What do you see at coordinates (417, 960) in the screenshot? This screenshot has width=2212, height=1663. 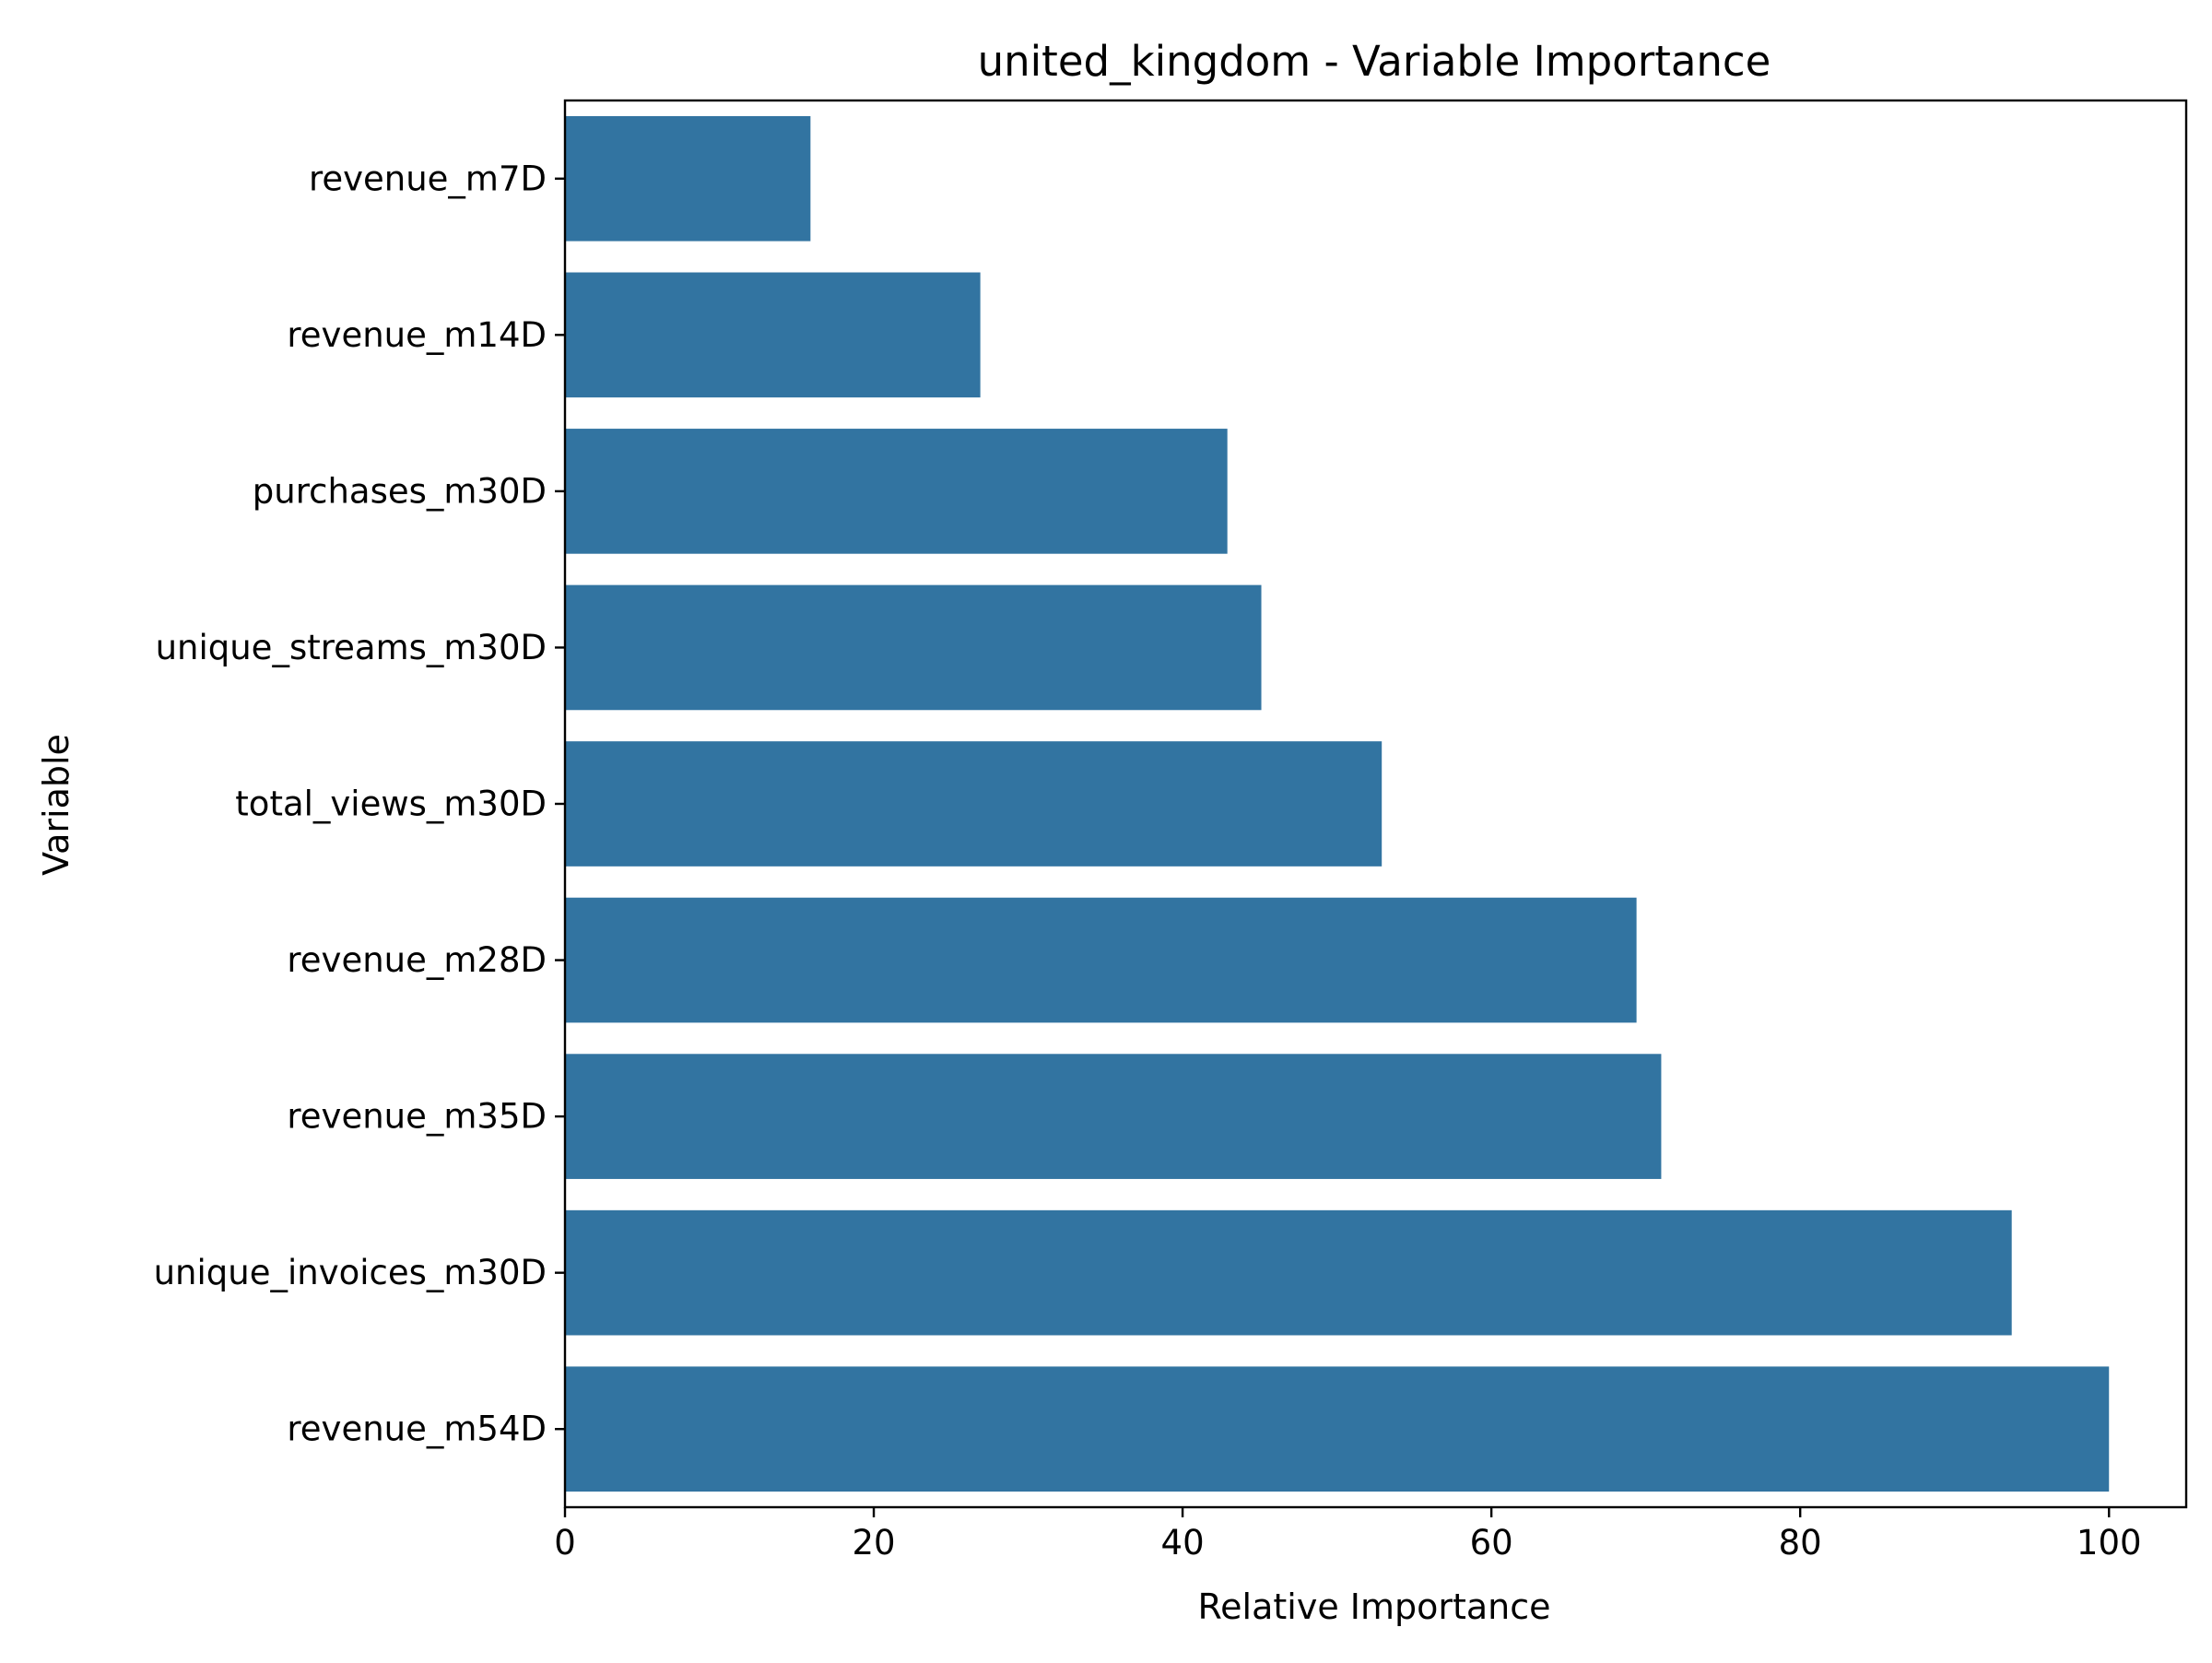 I see `y-tick-label: revenue_m28D` at bounding box center [417, 960].